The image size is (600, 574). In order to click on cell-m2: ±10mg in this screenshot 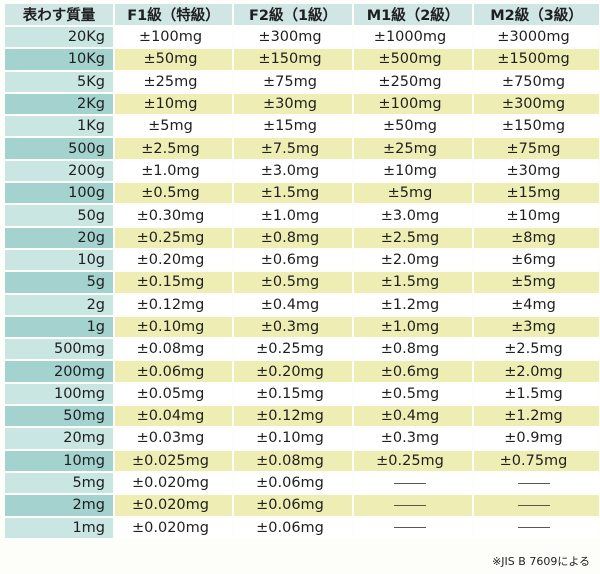, I will do `click(536, 215)`.